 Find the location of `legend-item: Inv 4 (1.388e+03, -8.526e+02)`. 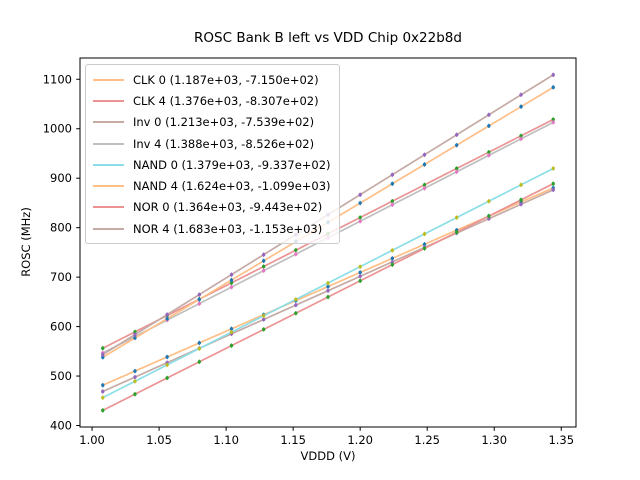

legend-item: Inv 4 (1.388e+03, -8.526e+02) is located at coordinates (212, 143).